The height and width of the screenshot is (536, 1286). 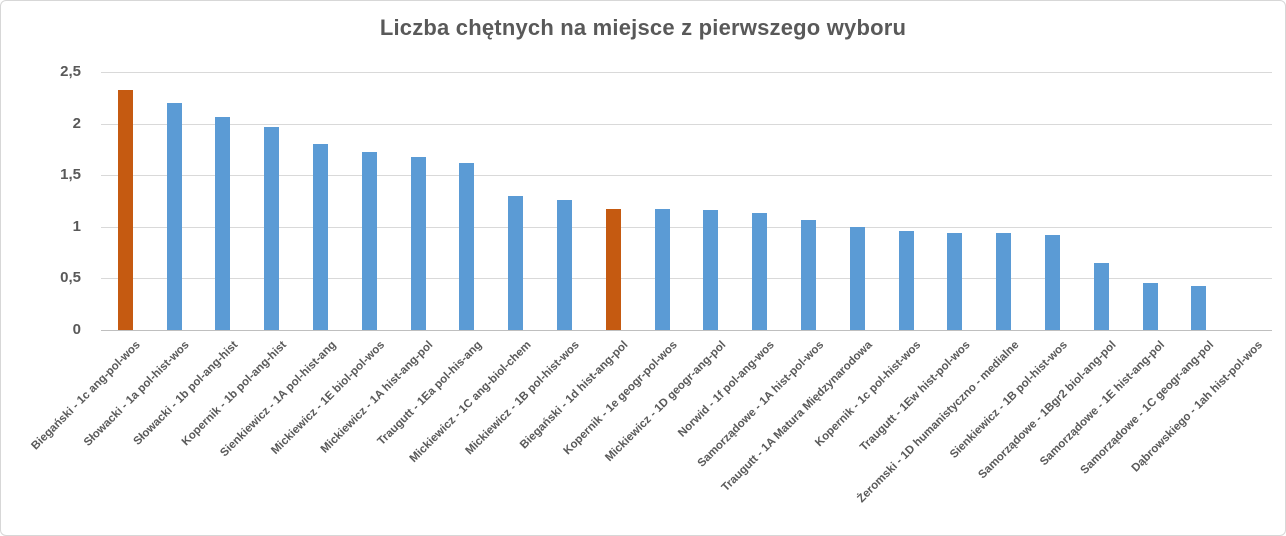 What do you see at coordinates (727, 389) in the screenshot?
I see `x-axis-category-label: Norwid - 1f pol-ang-wos` at bounding box center [727, 389].